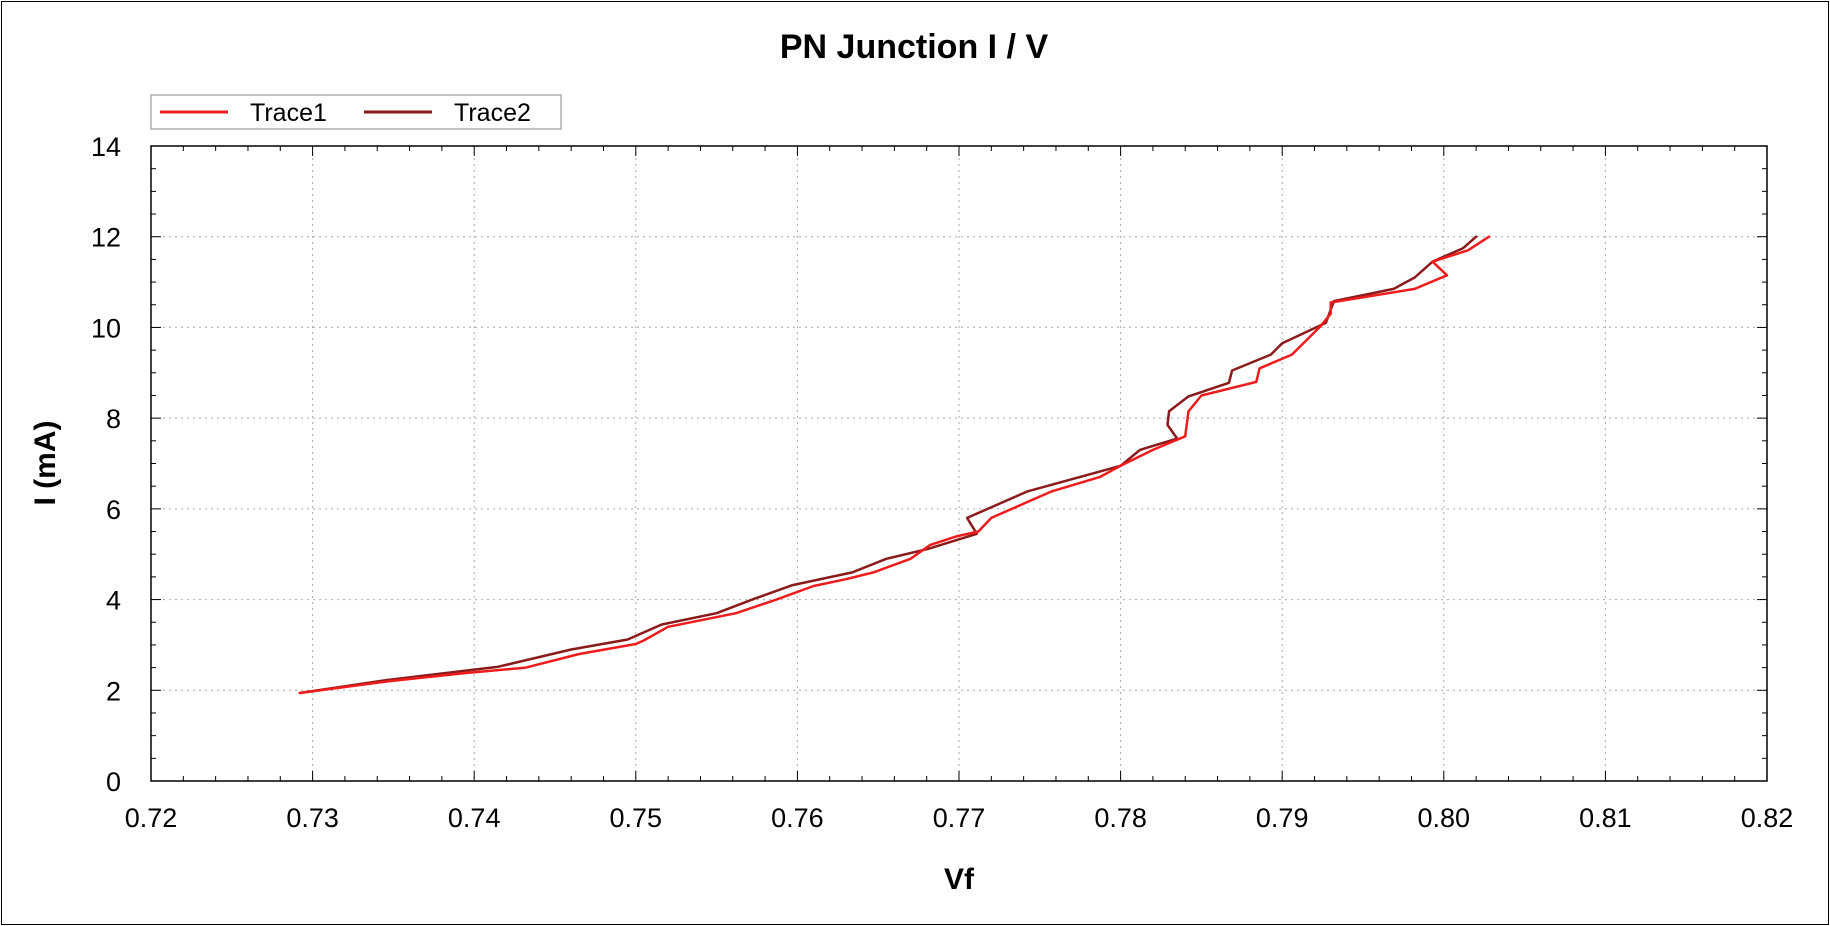 This screenshot has width=1830, height=926. Describe the element at coordinates (106, 328) in the screenshot. I see `y-tick-label: 10` at that location.